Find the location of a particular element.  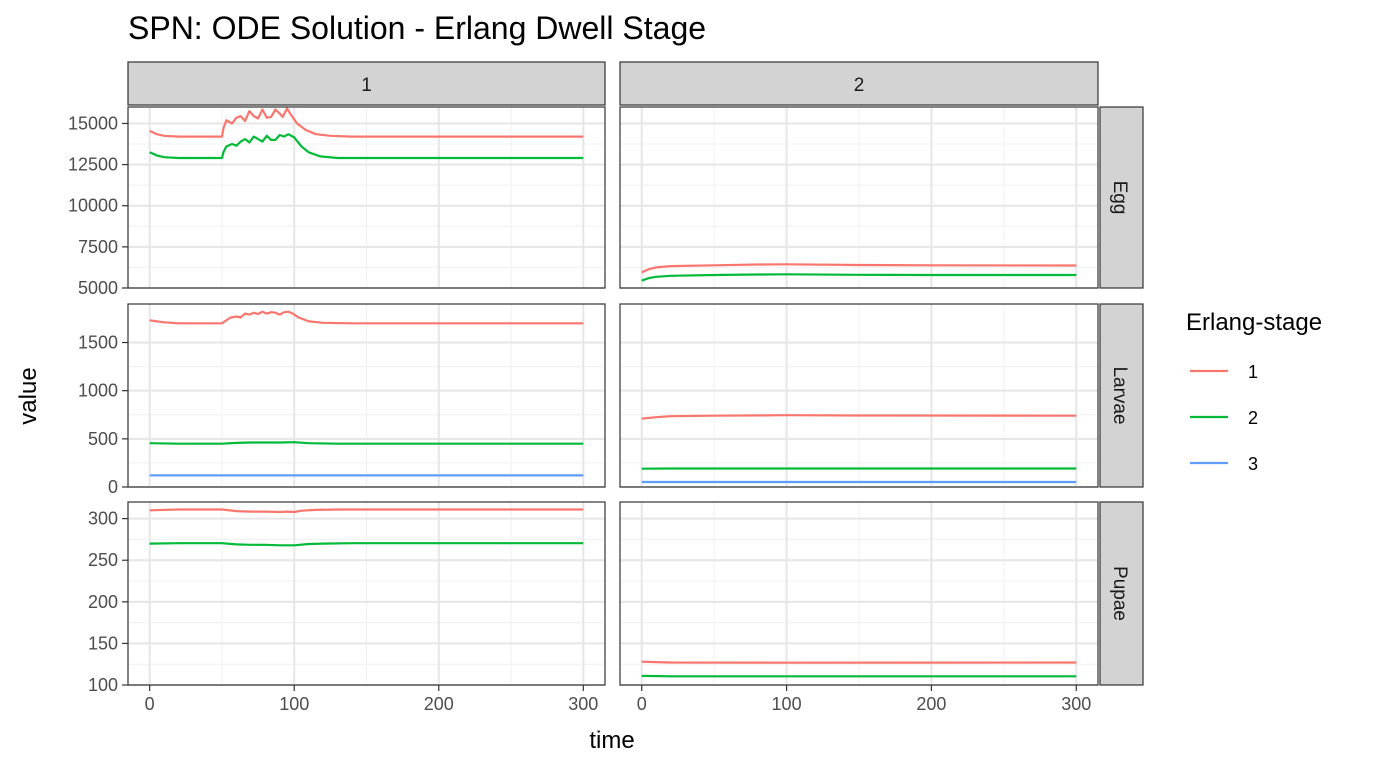

y-tick-label: 300 is located at coordinates (103, 519).